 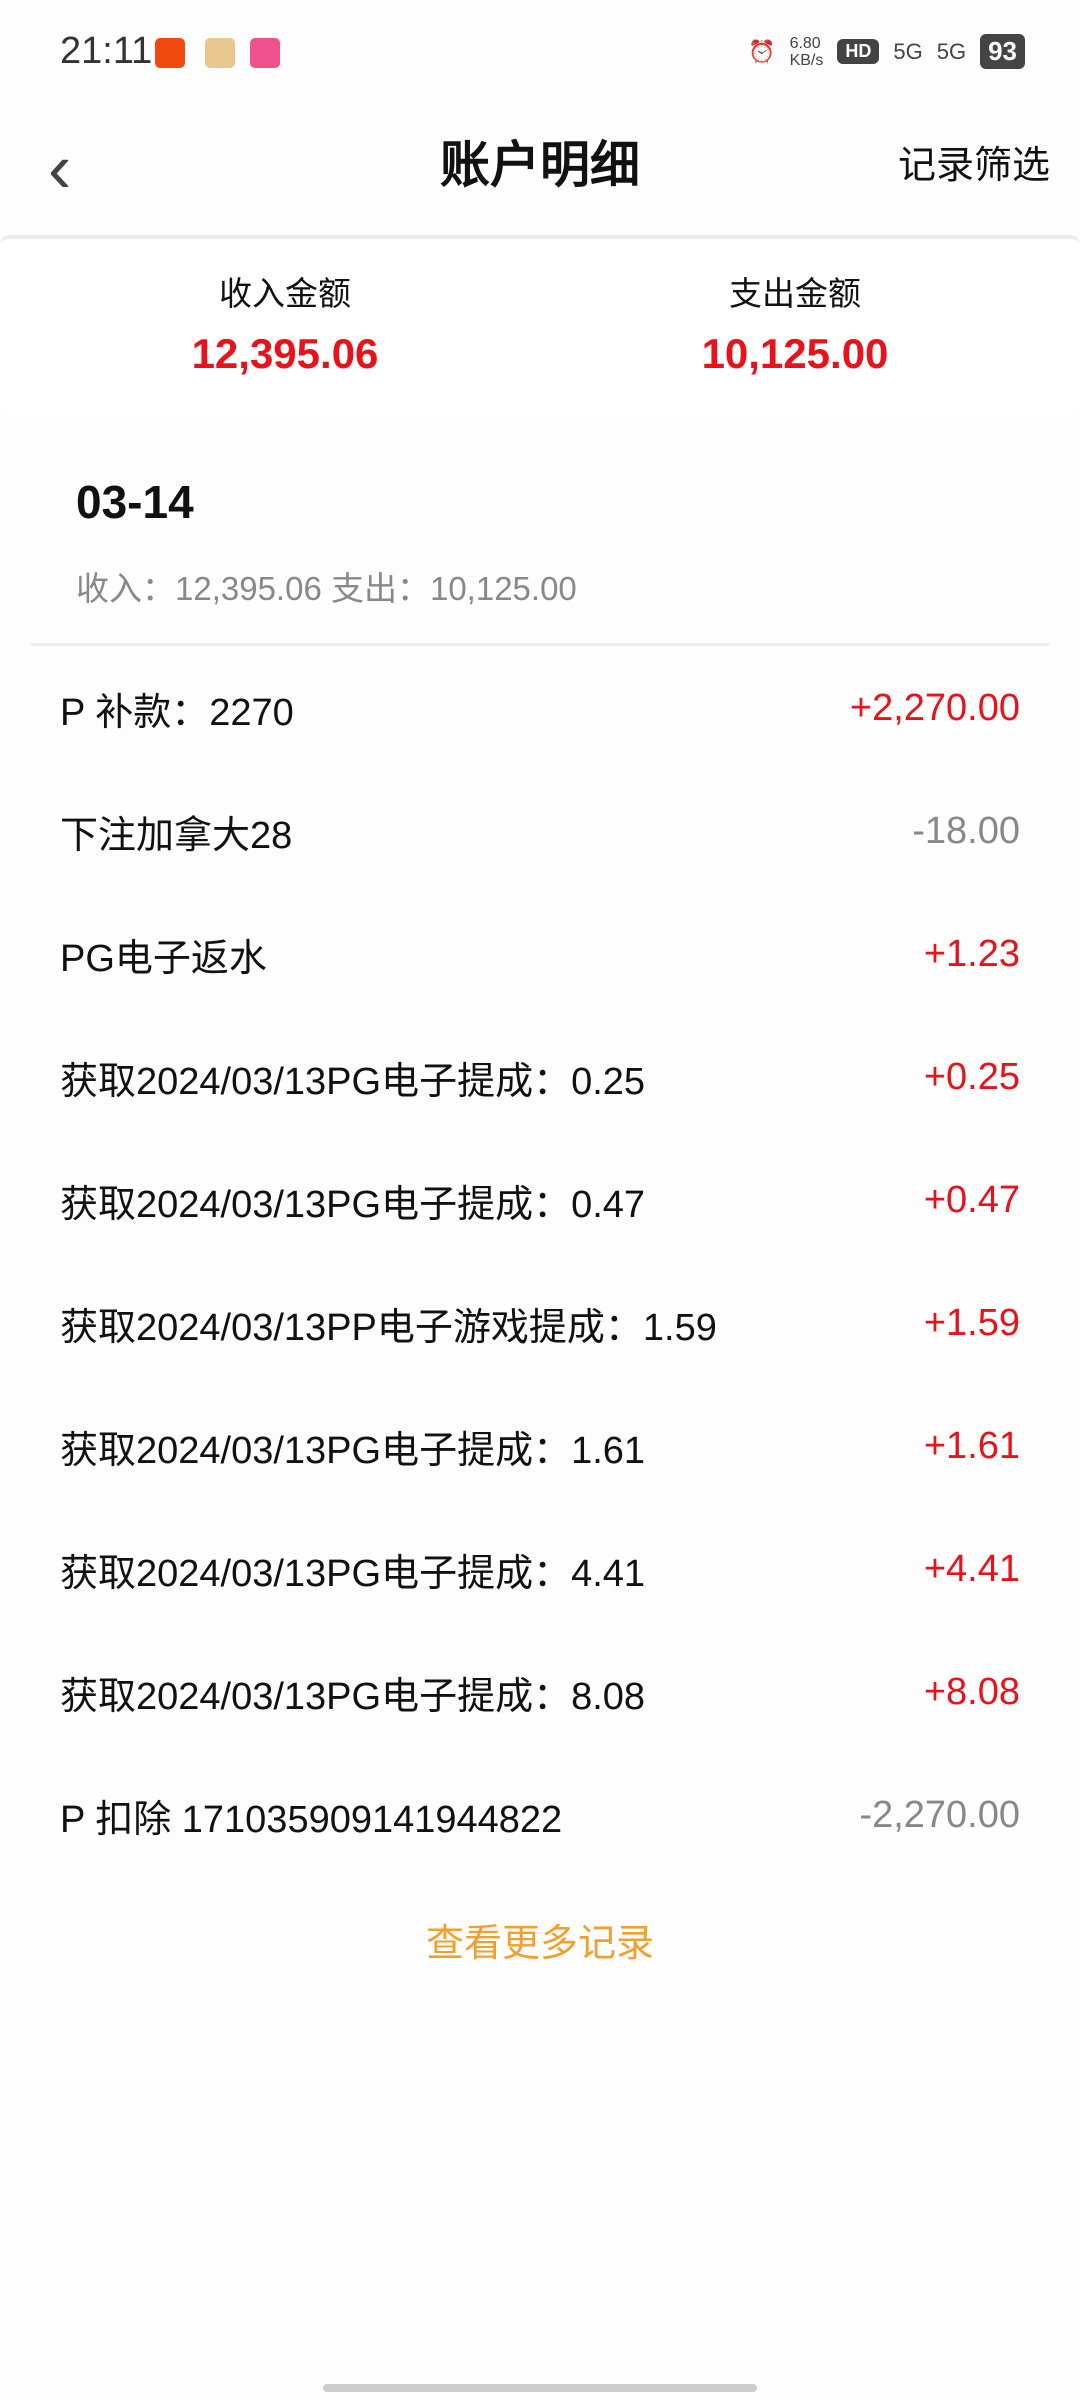 I want to click on record-description: PG电子返水, so click(x=163, y=958).